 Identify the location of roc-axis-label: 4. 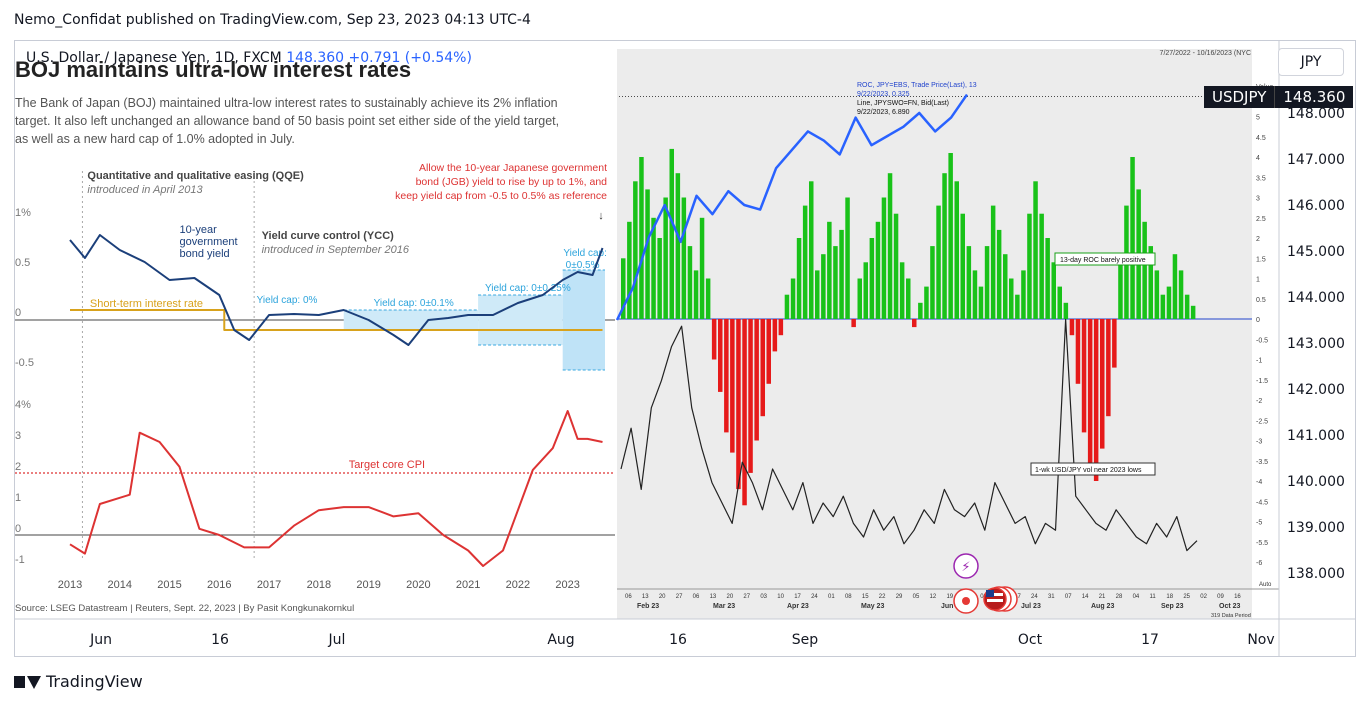
(1258, 158).